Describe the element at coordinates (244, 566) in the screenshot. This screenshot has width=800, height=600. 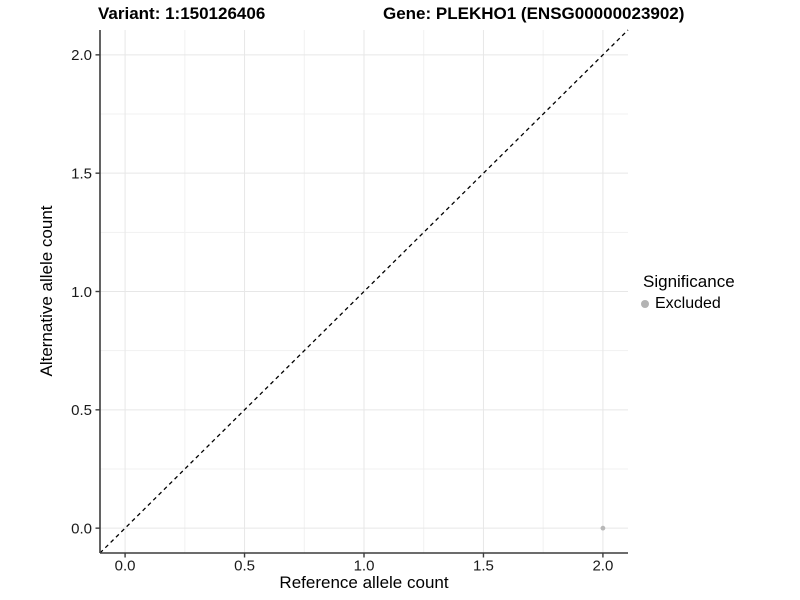
I see `x-tick-label: 0.5` at that location.